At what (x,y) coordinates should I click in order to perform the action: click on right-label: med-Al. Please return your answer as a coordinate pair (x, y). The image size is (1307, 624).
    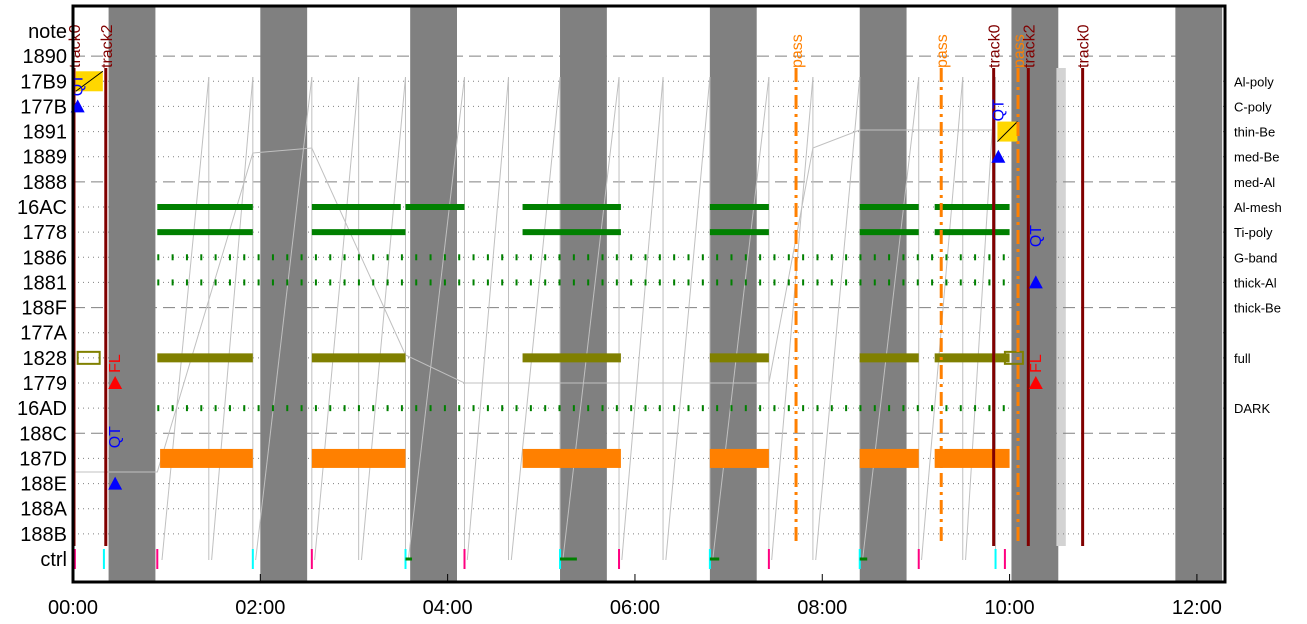
    Looking at the image, I should click on (1254, 182).